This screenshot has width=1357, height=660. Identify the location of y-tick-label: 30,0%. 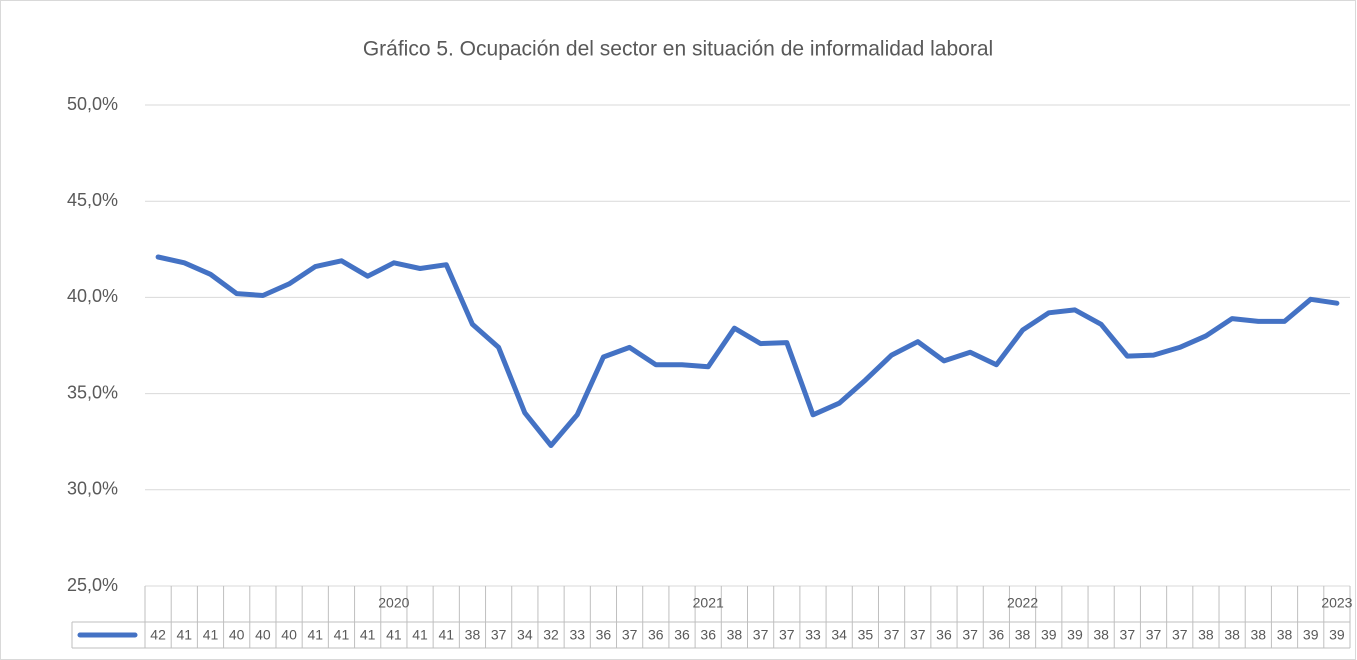
(92, 489).